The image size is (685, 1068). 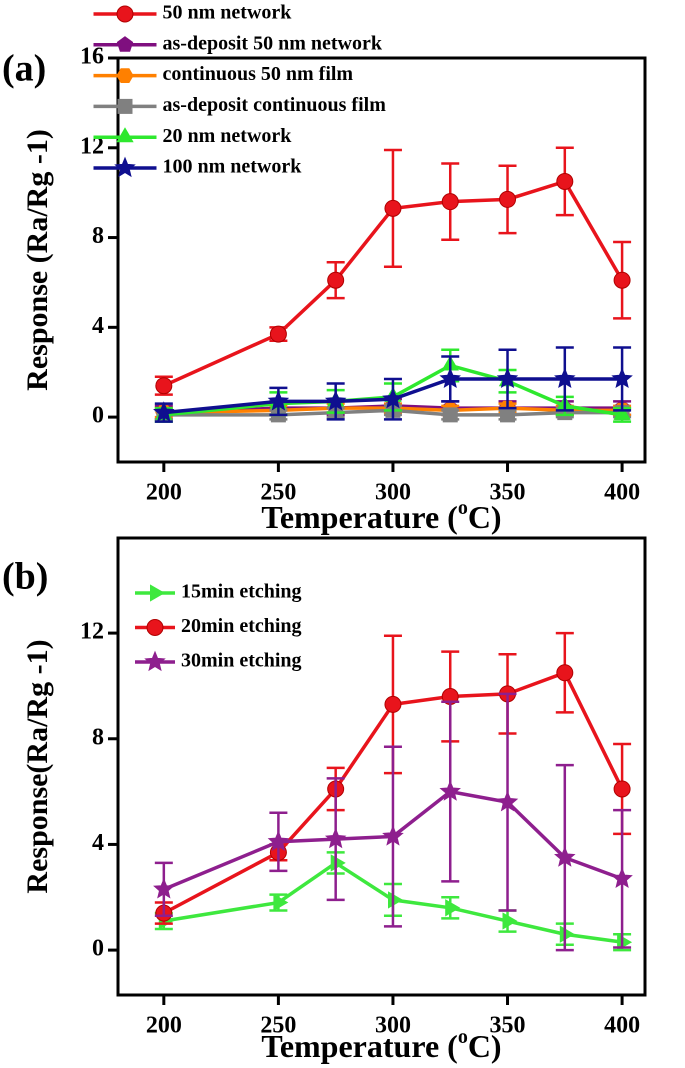 What do you see at coordinates (233, 167) in the screenshot?
I see `legend-label: 100 nm network` at bounding box center [233, 167].